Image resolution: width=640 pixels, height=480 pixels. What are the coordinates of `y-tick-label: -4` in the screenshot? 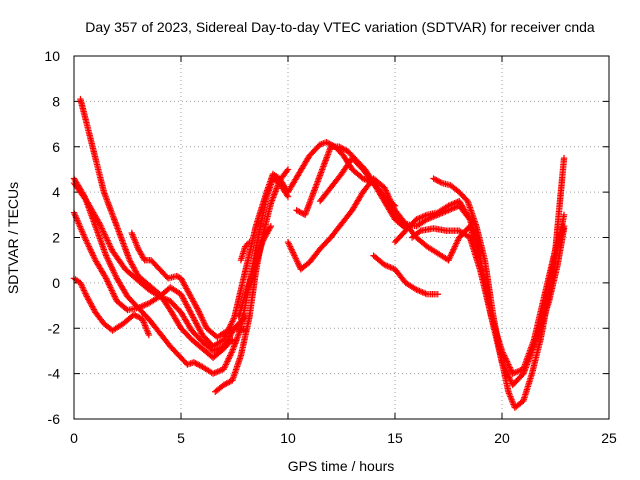 It's located at (54, 374).